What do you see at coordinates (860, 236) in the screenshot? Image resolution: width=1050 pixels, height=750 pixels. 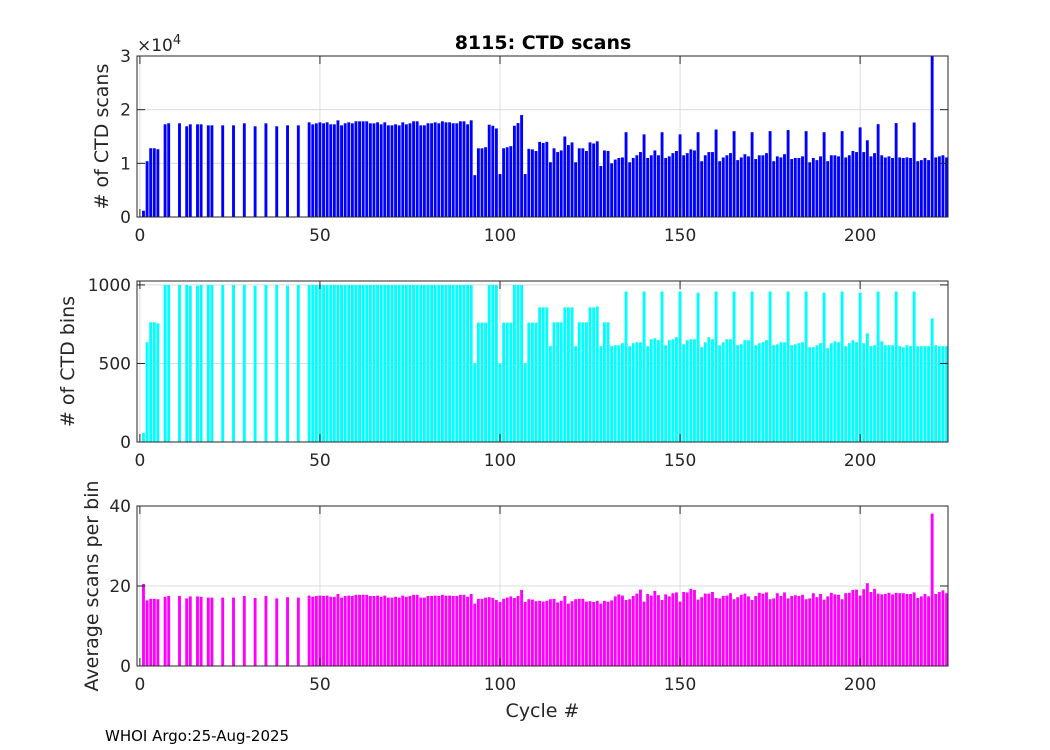 I see `x-tick-label: 200` at bounding box center [860, 236].